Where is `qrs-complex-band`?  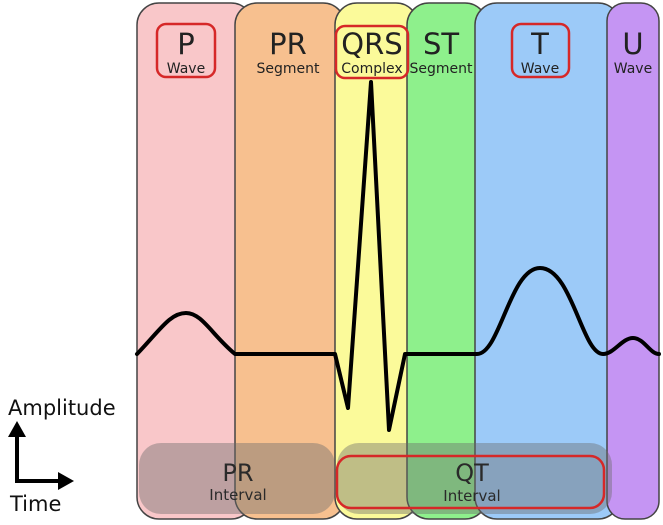
qrs-complex-band is located at coordinates (376, 261).